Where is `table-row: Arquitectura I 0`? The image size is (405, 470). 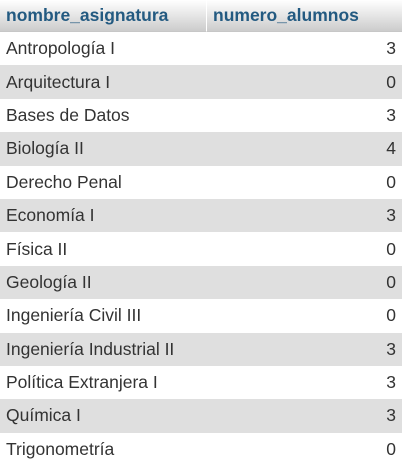
table-row: Arquitectura I 0 is located at coordinates (201, 82).